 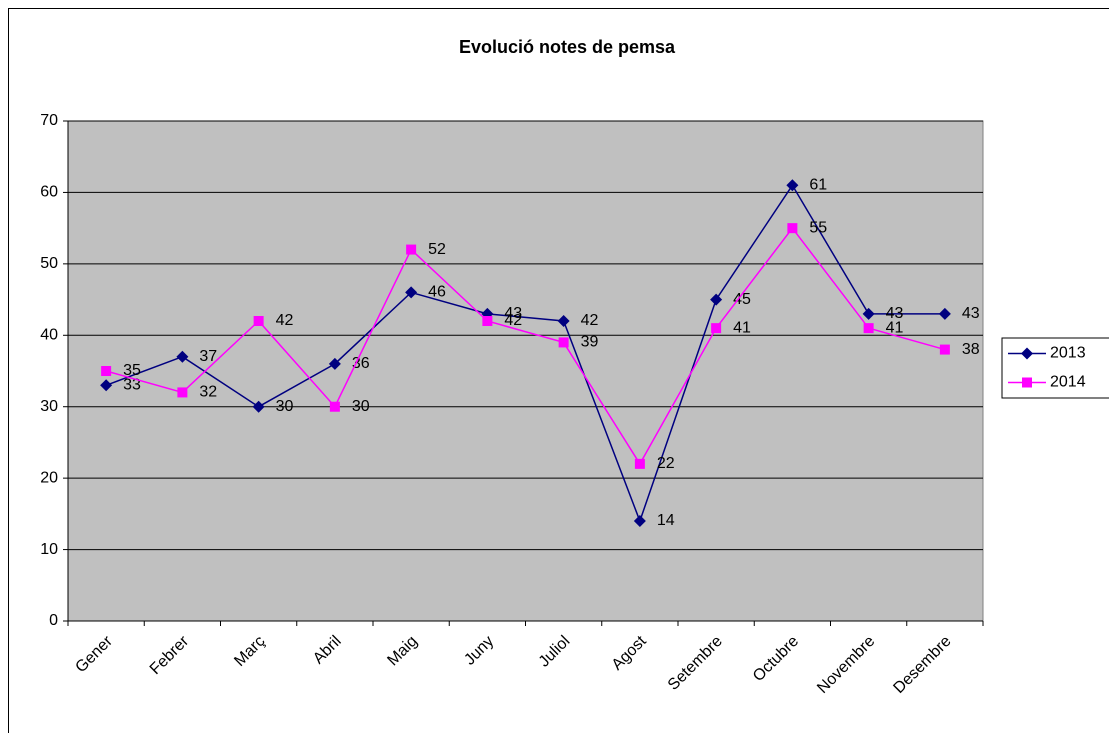 I want to click on y-tick-label: 50, so click(x=49, y=263).